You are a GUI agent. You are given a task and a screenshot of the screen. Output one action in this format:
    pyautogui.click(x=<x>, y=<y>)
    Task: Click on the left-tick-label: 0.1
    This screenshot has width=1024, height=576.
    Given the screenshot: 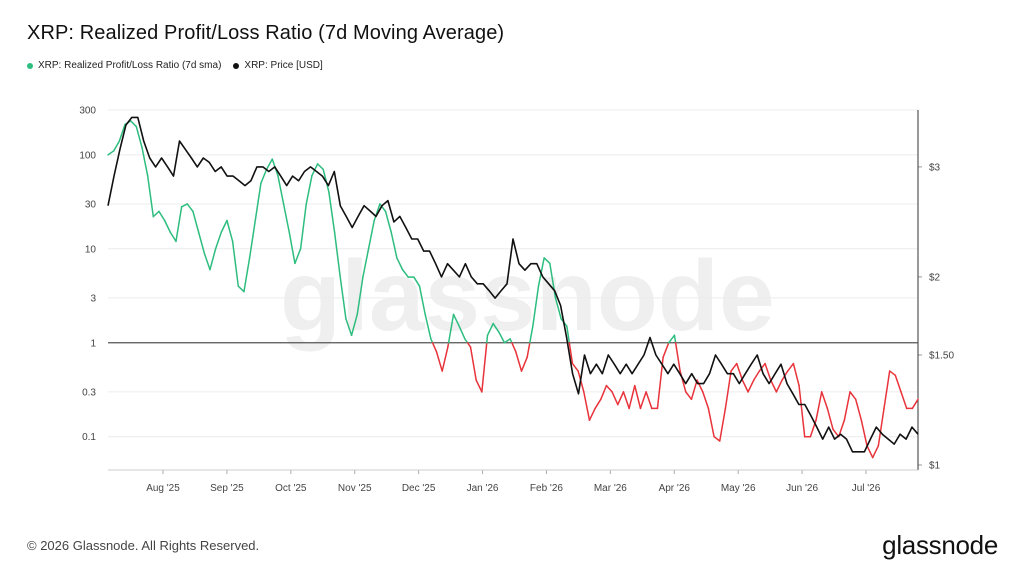 What is the action you would take?
    pyautogui.click(x=89, y=437)
    